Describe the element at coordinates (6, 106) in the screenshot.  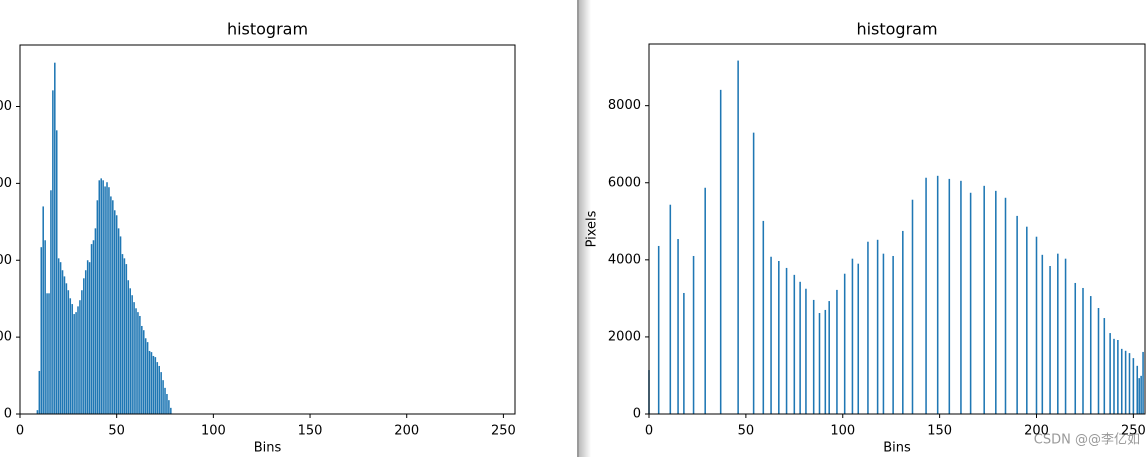
I see `y-tick-label: 8000` at that location.